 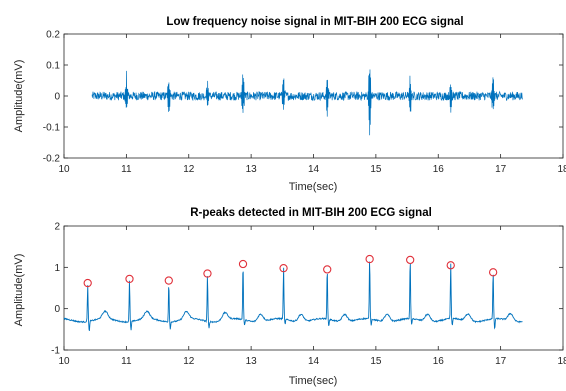 What do you see at coordinates (55, 351) in the screenshot?
I see `y-tick-label: -1` at bounding box center [55, 351].